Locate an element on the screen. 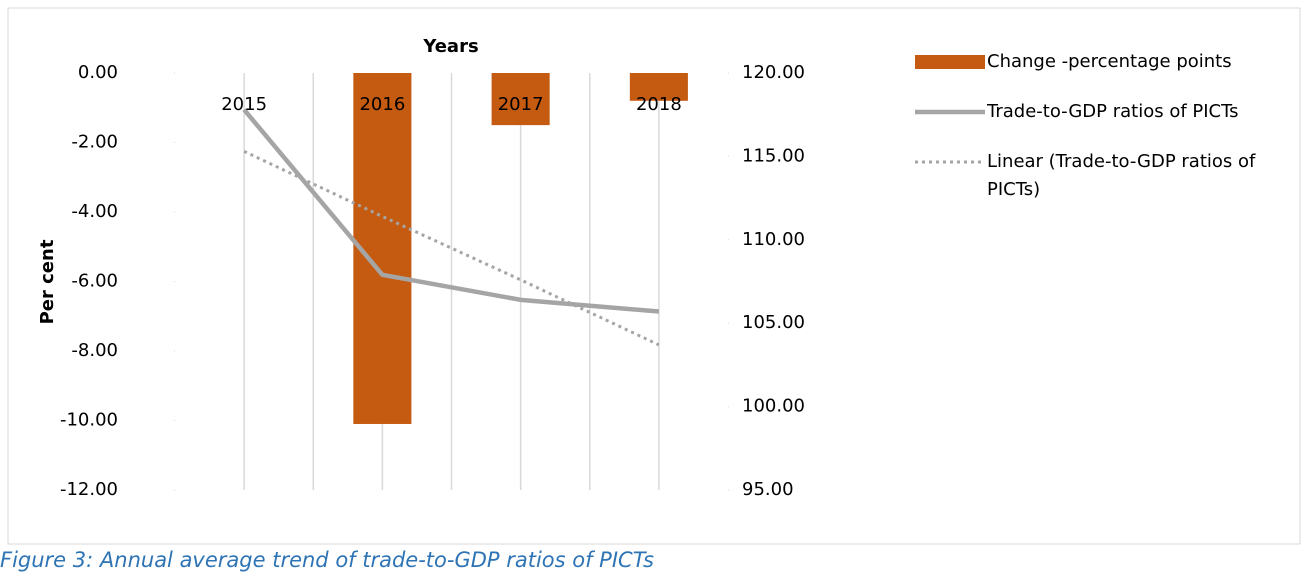  y-tick-label: -2.00 is located at coordinates (94, 142).